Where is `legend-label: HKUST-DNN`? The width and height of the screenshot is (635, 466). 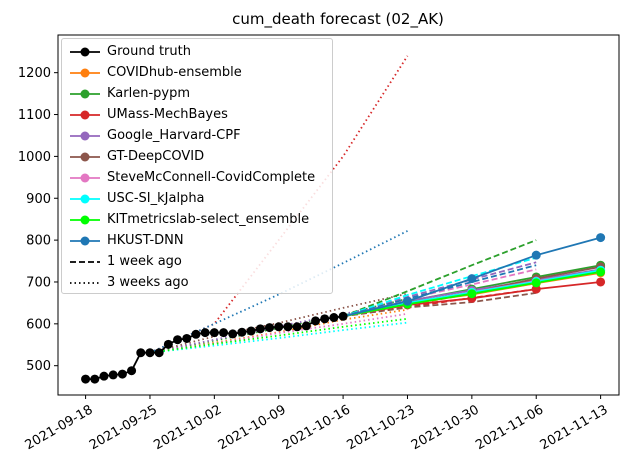 legend-label: HKUST-DNN is located at coordinates (145, 240).